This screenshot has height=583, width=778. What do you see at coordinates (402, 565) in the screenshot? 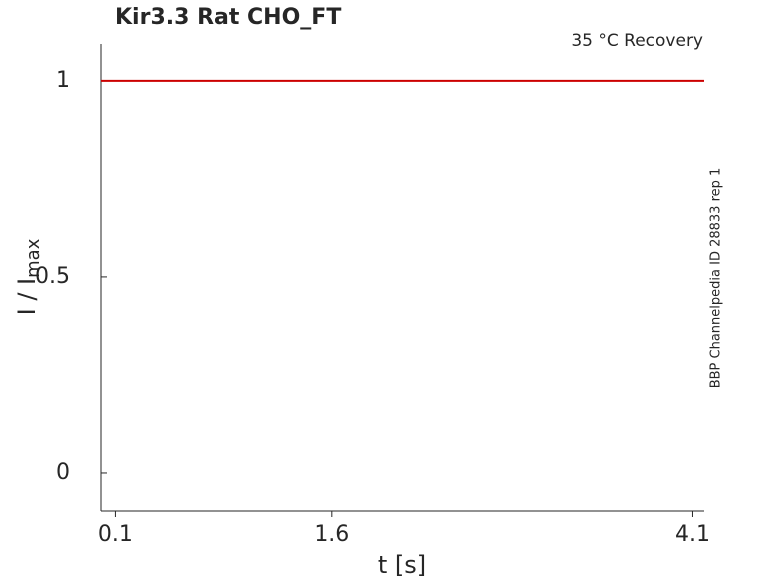
I see `x-axis-label: t [s]` at bounding box center [402, 565].